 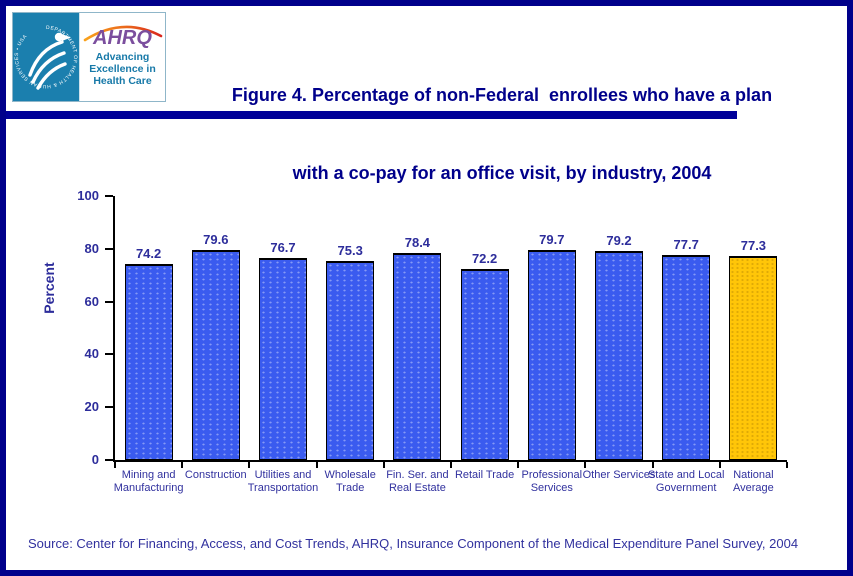 I want to click on bar-national-average, so click(x=753, y=357).